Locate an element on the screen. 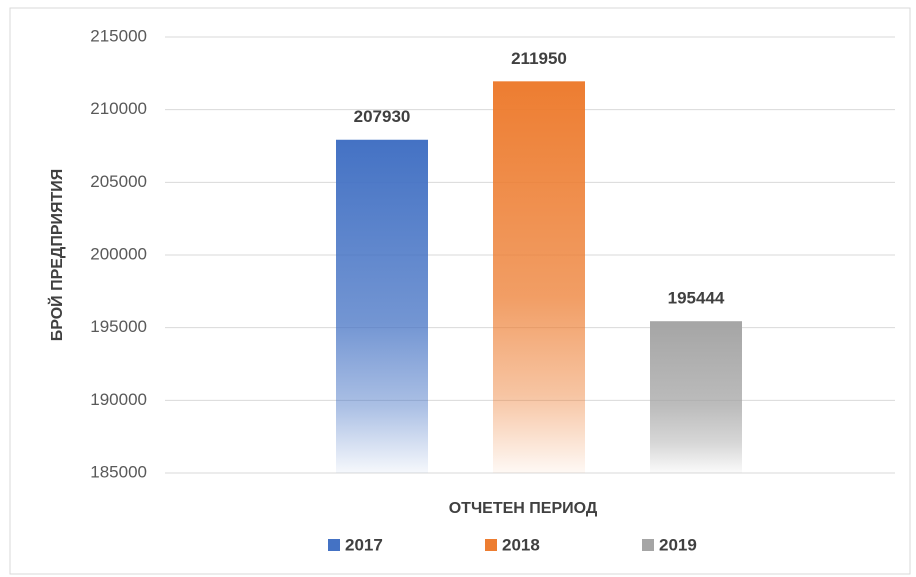 Image resolution: width=916 pixels, height=577 pixels. value-label: 211950 is located at coordinates (539, 58).